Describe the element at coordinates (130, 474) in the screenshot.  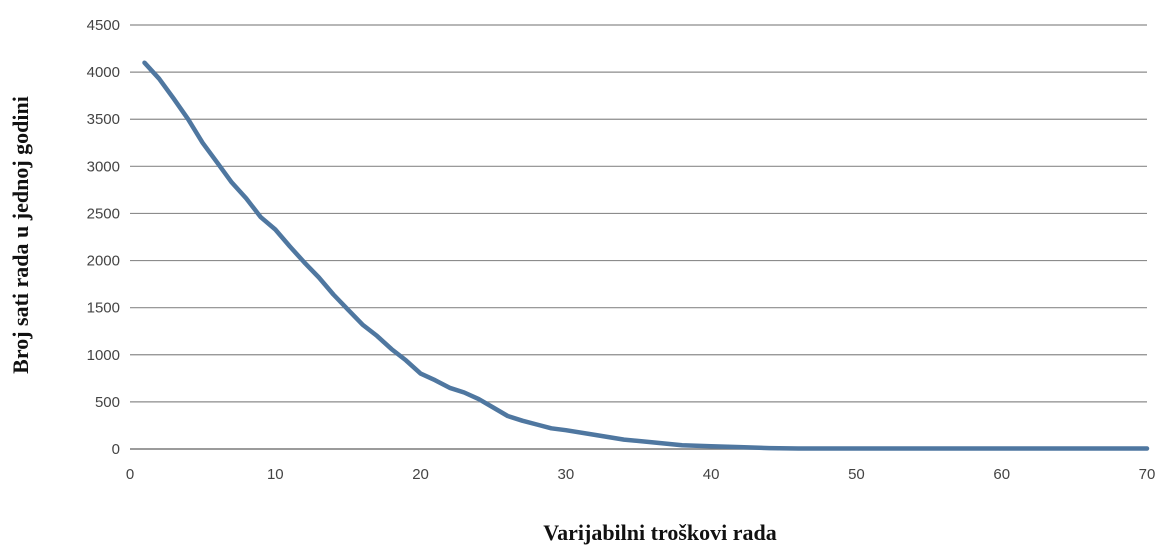
I see `x-tick-label-0: 0` at that location.